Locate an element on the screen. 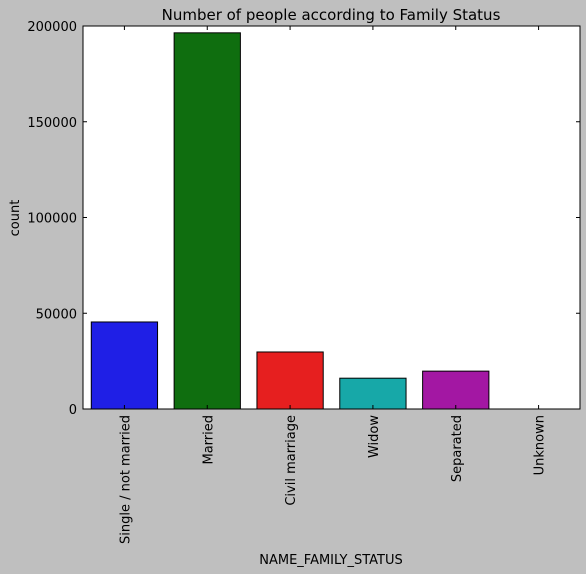 This screenshot has height=574, width=586. x-tick-label: Separated is located at coordinates (457, 448).